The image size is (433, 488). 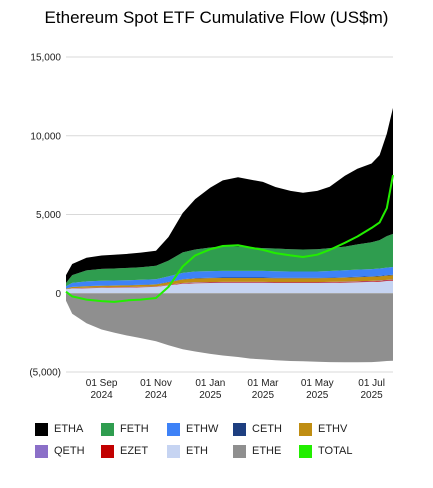 What do you see at coordinates (45, 58) in the screenshot?
I see `y-tick-label: 15,000` at bounding box center [45, 58].